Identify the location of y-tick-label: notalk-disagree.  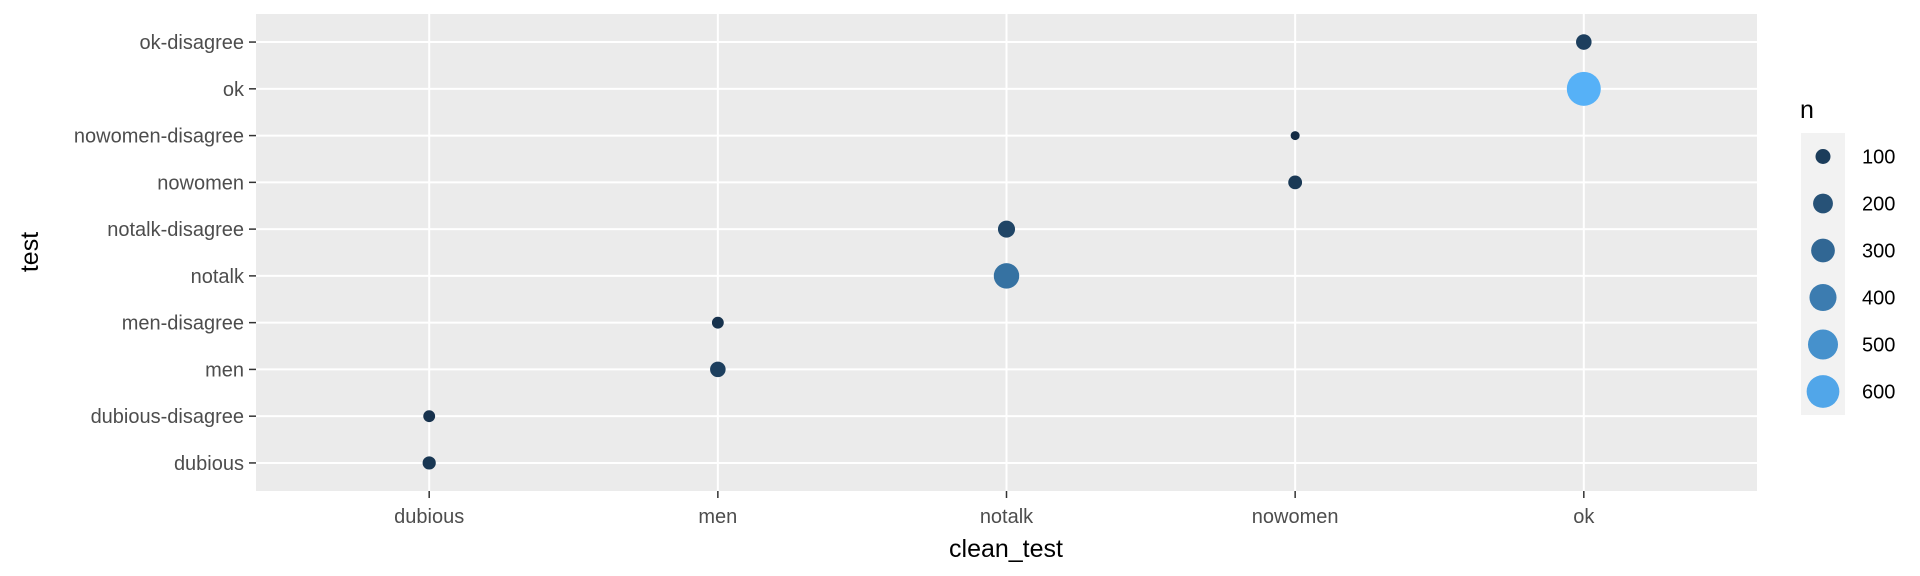
(175, 230).